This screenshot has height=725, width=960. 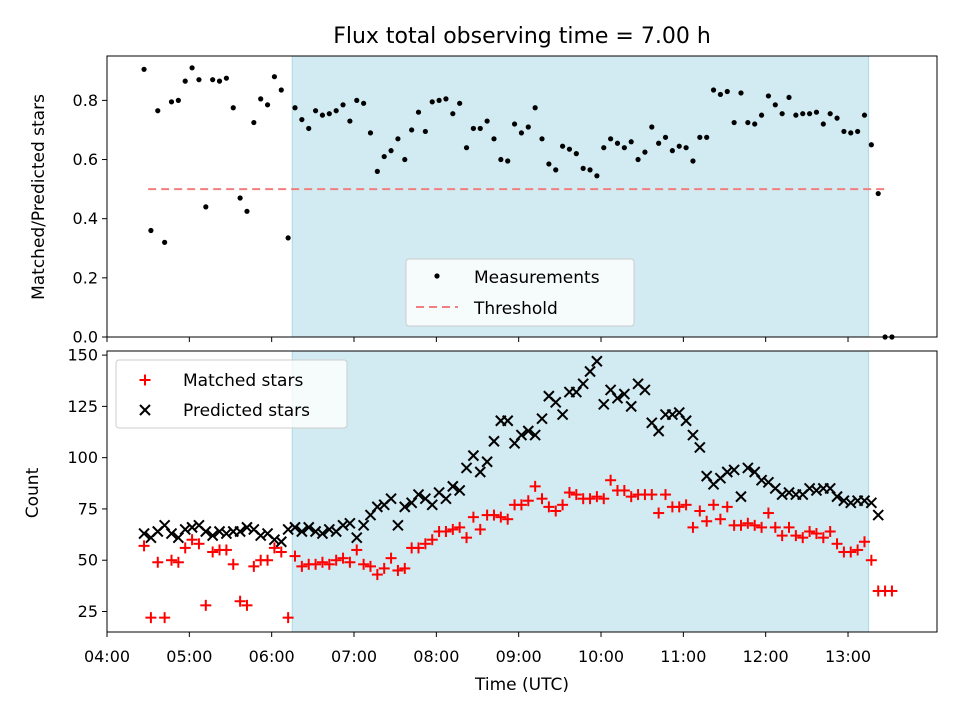 What do you see at coordinates (520, 292) in the screenshot?
I see `legend-box` at bounding box center [520, 292].